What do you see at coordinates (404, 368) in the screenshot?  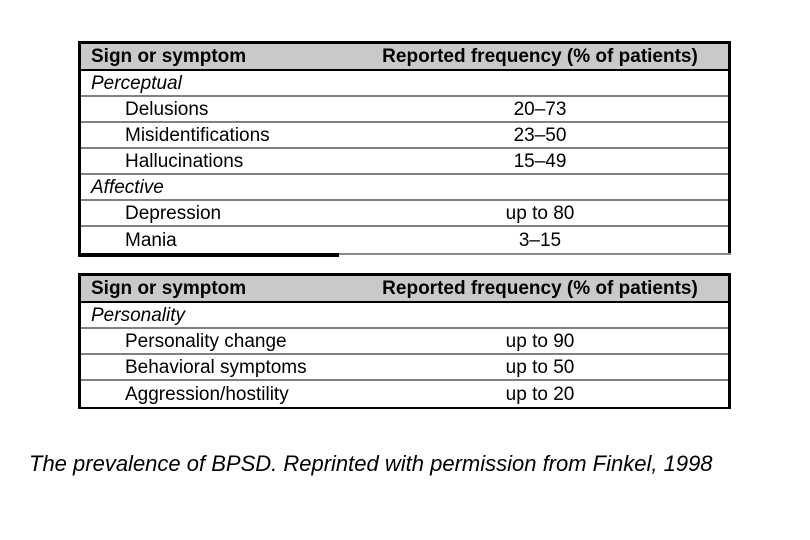 I see `table-row: Behavioral symptoms up to 50` at bounding box center [404, 368].